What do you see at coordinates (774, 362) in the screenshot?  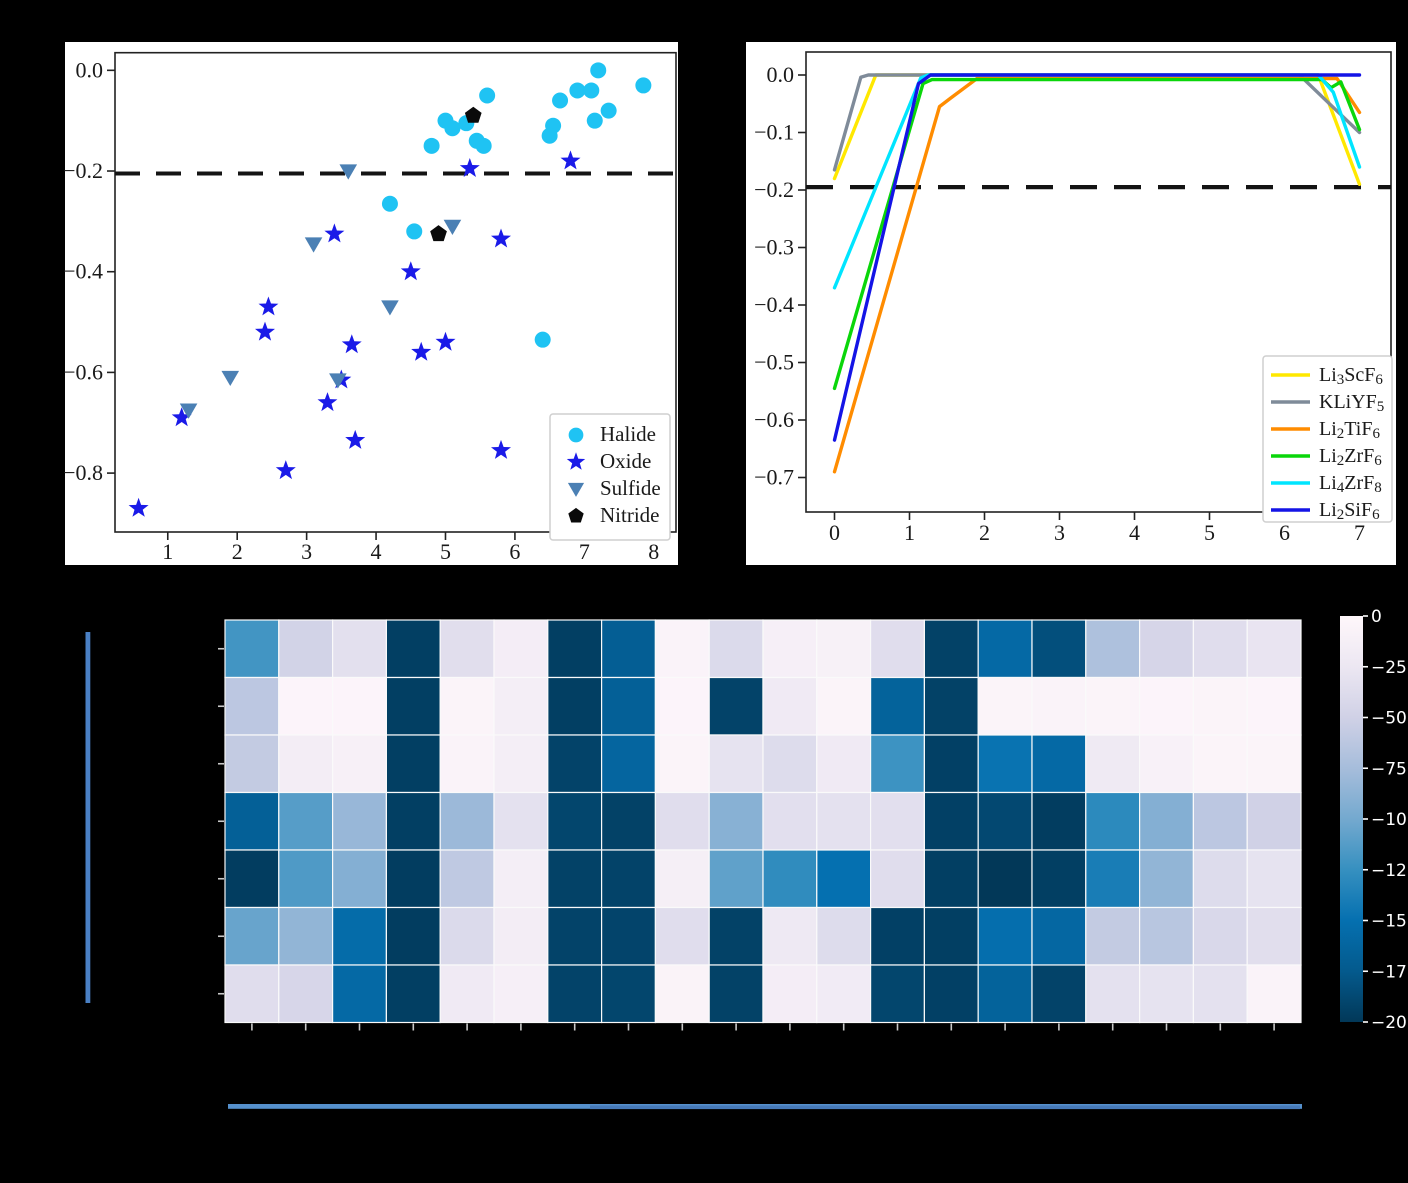 I see `y-tick-label: −0.5` at bounding box center [774, 362].